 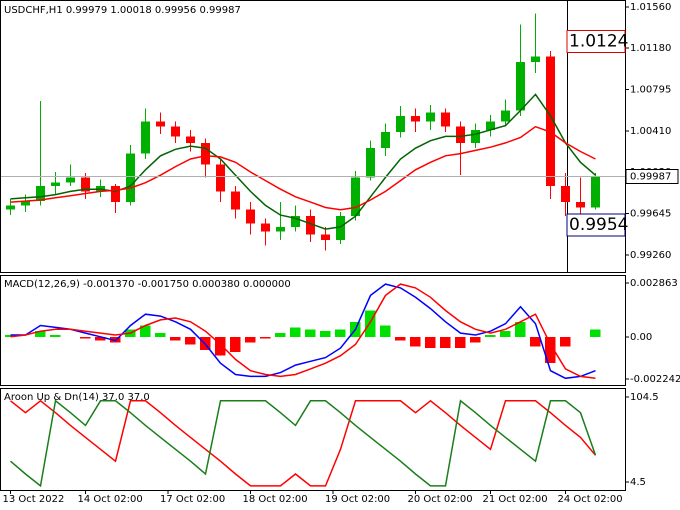 What do you see at coordinates (192, 499) in the screenshot?
I see `x-tick-label: 17 Oct 02:00` at bounding box center [192, 499].